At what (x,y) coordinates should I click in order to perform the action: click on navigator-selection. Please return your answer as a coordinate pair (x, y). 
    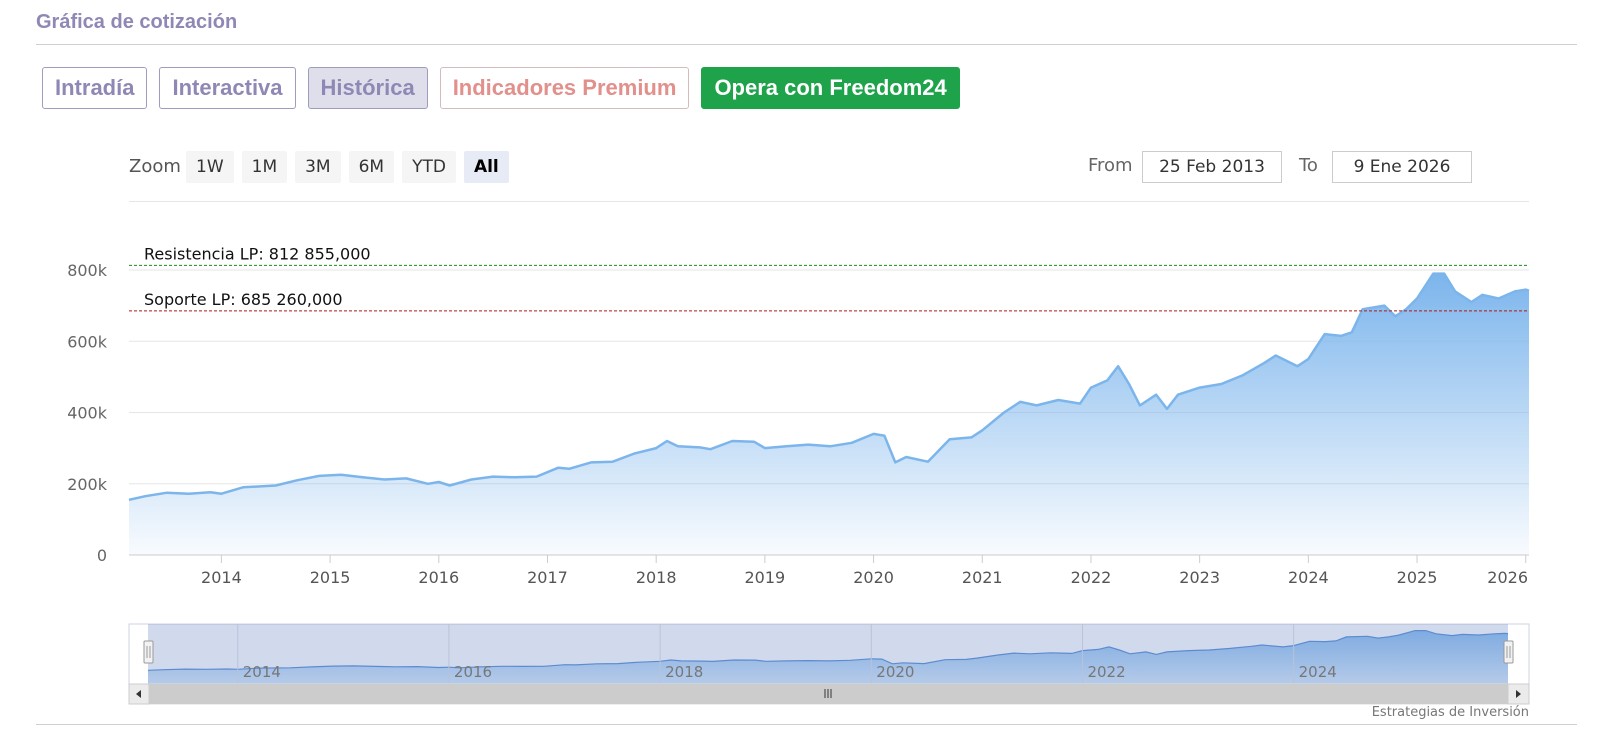
    Looking at the image, I should click on (828, 654).